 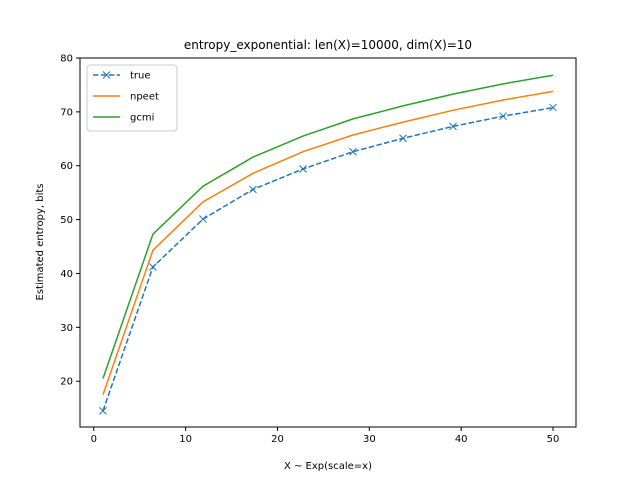 I want to click on y-tick-label: 50, so click(x=66, y=220).